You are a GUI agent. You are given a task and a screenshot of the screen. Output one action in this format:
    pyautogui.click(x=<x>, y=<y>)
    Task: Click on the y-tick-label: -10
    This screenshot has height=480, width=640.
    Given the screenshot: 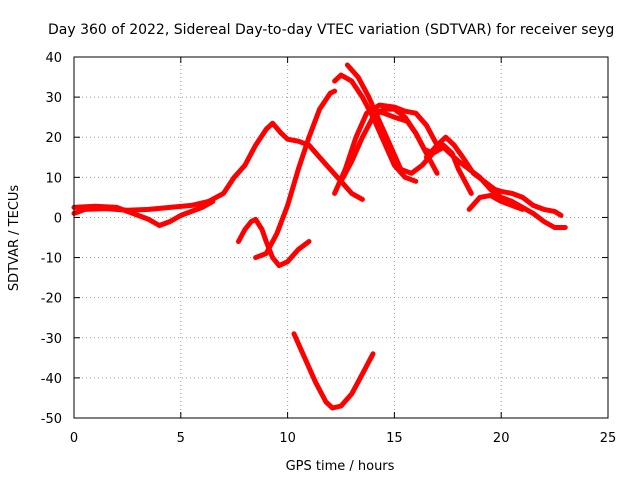 What is the action you would take?
    pyautogui.click(x=51, y=259)
    